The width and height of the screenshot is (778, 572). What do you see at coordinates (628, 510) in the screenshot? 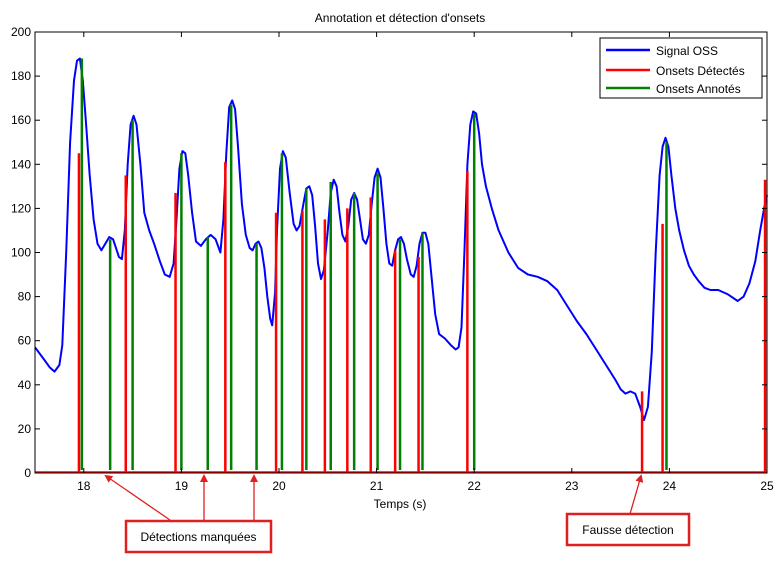
I see `annotation-false-detection: Fausse détection` at bounding box center [628, 510].